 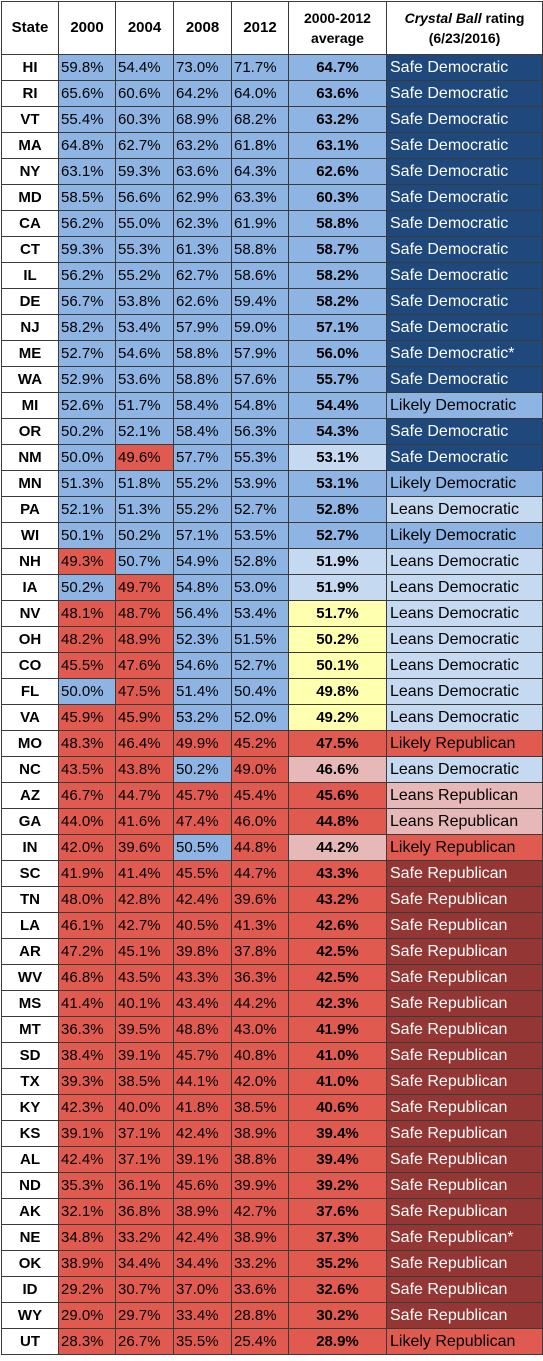 What do you see at coordinates (260, 717) in the screenshot?
I see `pct-2012-cell: 52.0%` at bounding box center [260, 717].